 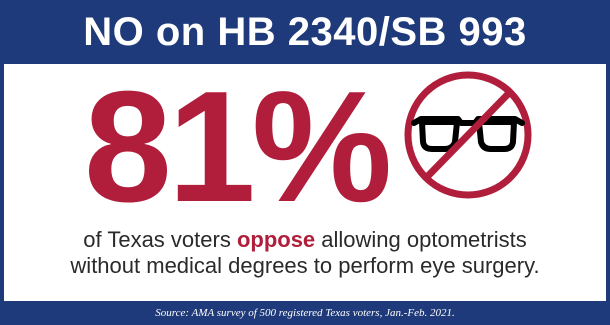 I want to click on no-glasses-icon, so click(x=468, y=135).